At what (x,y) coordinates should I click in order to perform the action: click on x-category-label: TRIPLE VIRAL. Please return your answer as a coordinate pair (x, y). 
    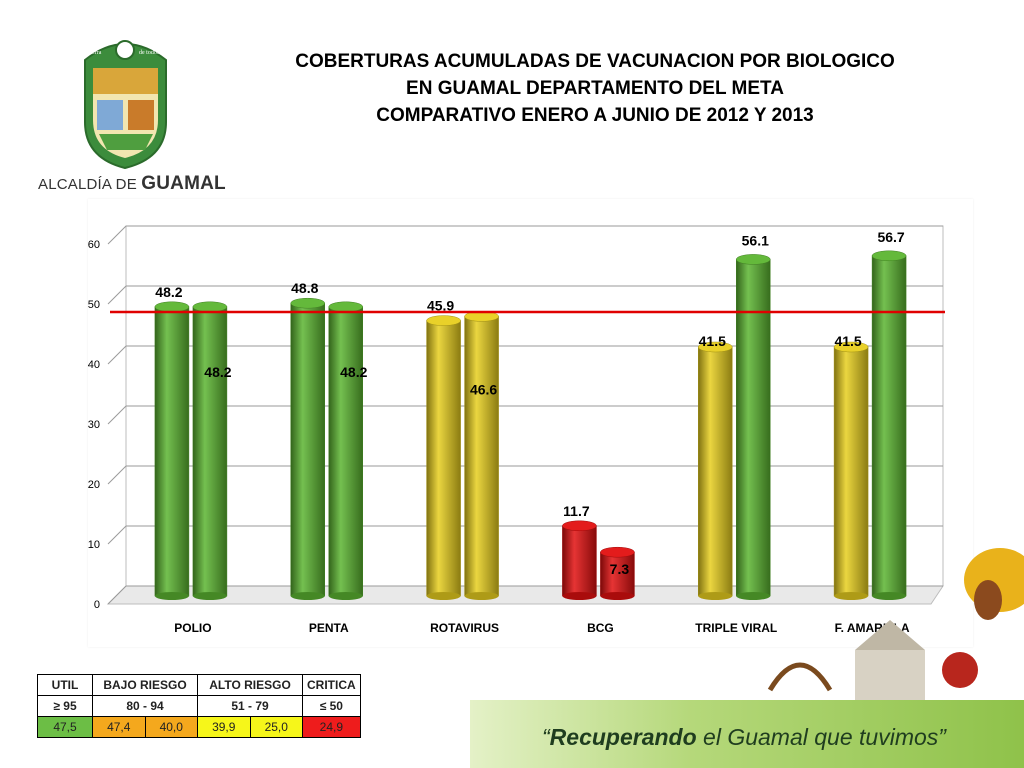
    Looking at the image, I should click on (736, 628).